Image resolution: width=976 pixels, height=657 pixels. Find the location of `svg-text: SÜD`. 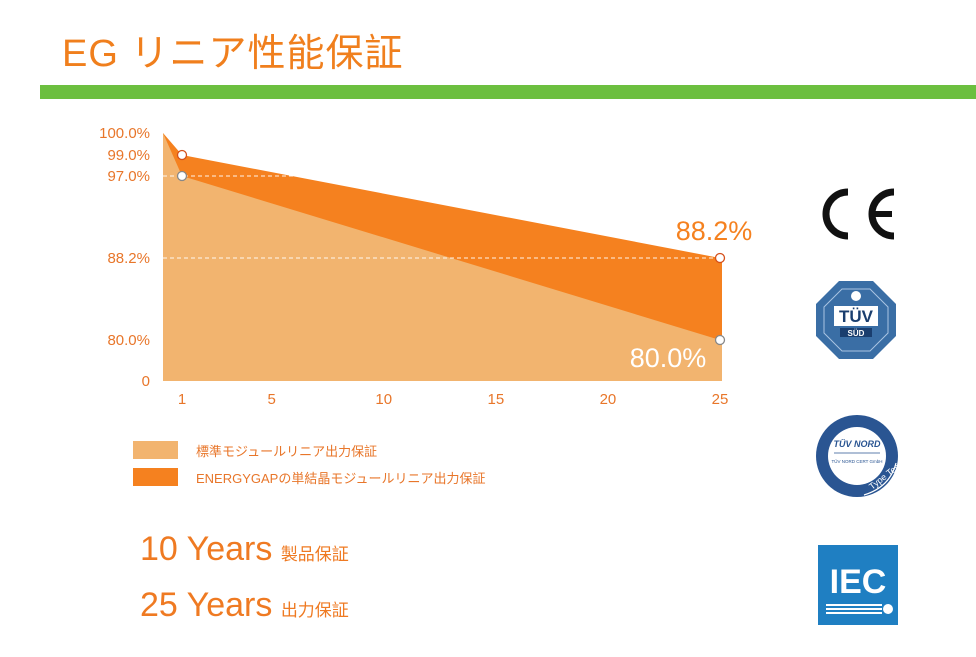

svg-text: SÜD is located at coordinates (856, 333).